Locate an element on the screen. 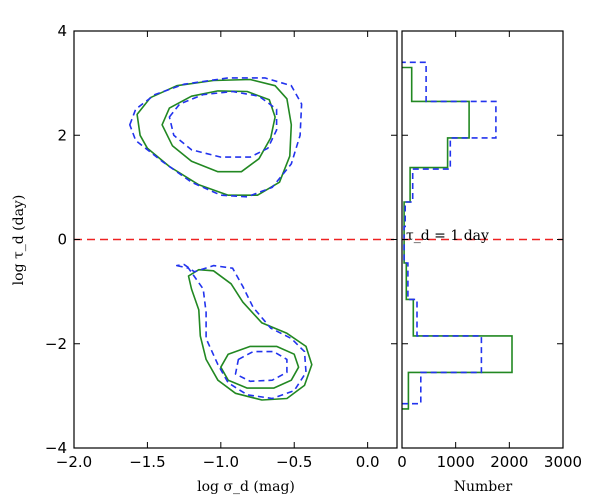 Image resolution: width=600 pixels, height=500 pixels. x-axis-title-side: Number is located at coordinates (483, 487).